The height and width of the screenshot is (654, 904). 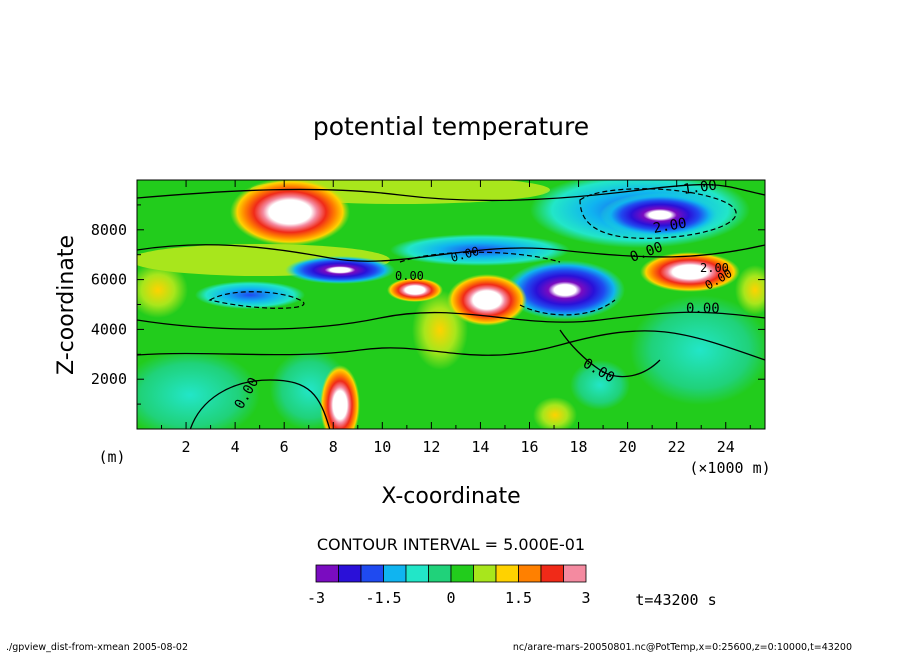 What do you see at coordinates (555, 413) in the screenshot?
I see `field-mild-bottom` at bounding box center [555, 413].